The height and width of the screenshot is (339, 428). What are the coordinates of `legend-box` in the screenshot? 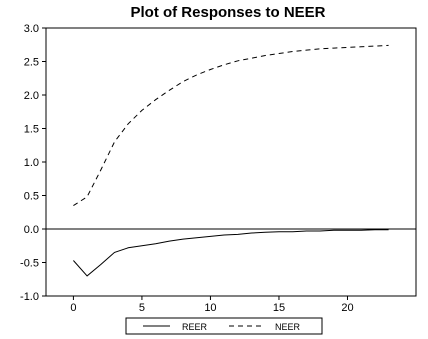 It's located at (224, 326).